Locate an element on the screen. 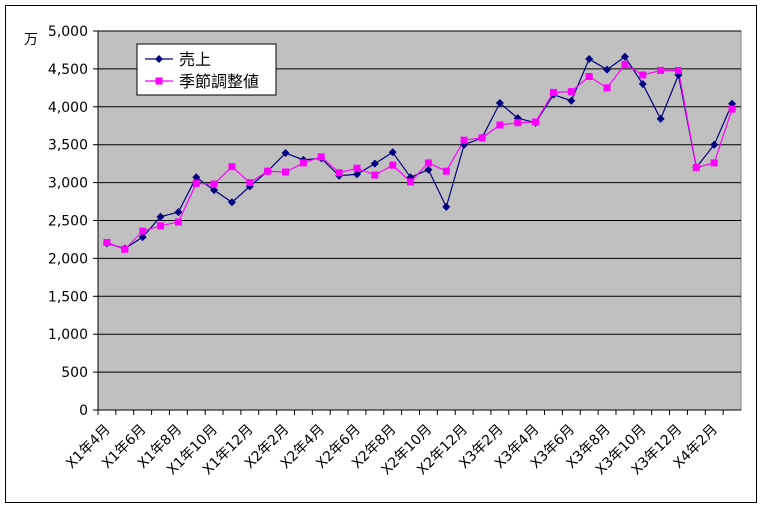 The image size is (764, 510). y-tick-label: 2,000 is located at coordinates (68, 259).